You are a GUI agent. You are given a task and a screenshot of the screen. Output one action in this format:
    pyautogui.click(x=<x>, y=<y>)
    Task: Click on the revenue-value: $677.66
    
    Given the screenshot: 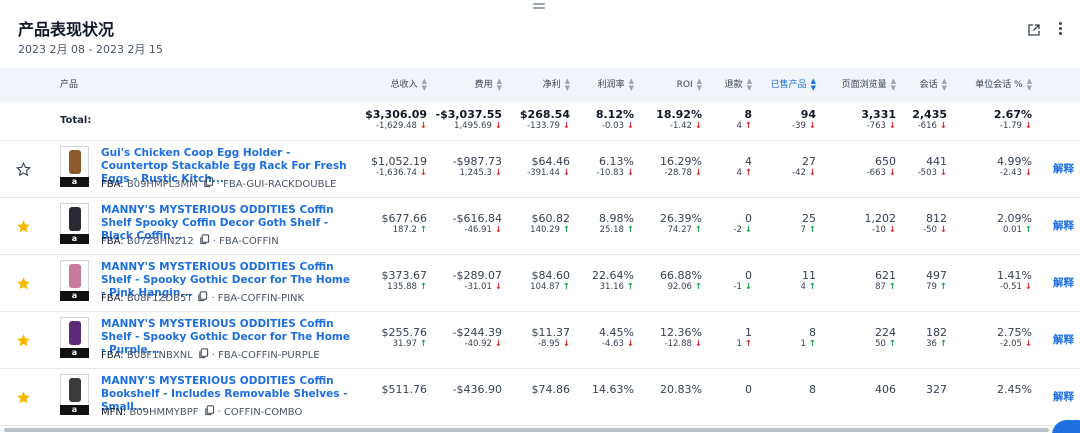 What is the action you would take?
    pyautogui.click(x=404, y=218)
    